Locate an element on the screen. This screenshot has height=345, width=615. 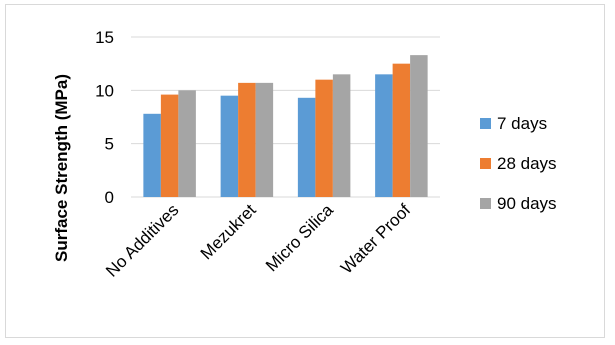
y-tick-label: 0 is located at coordinates (109, 197).